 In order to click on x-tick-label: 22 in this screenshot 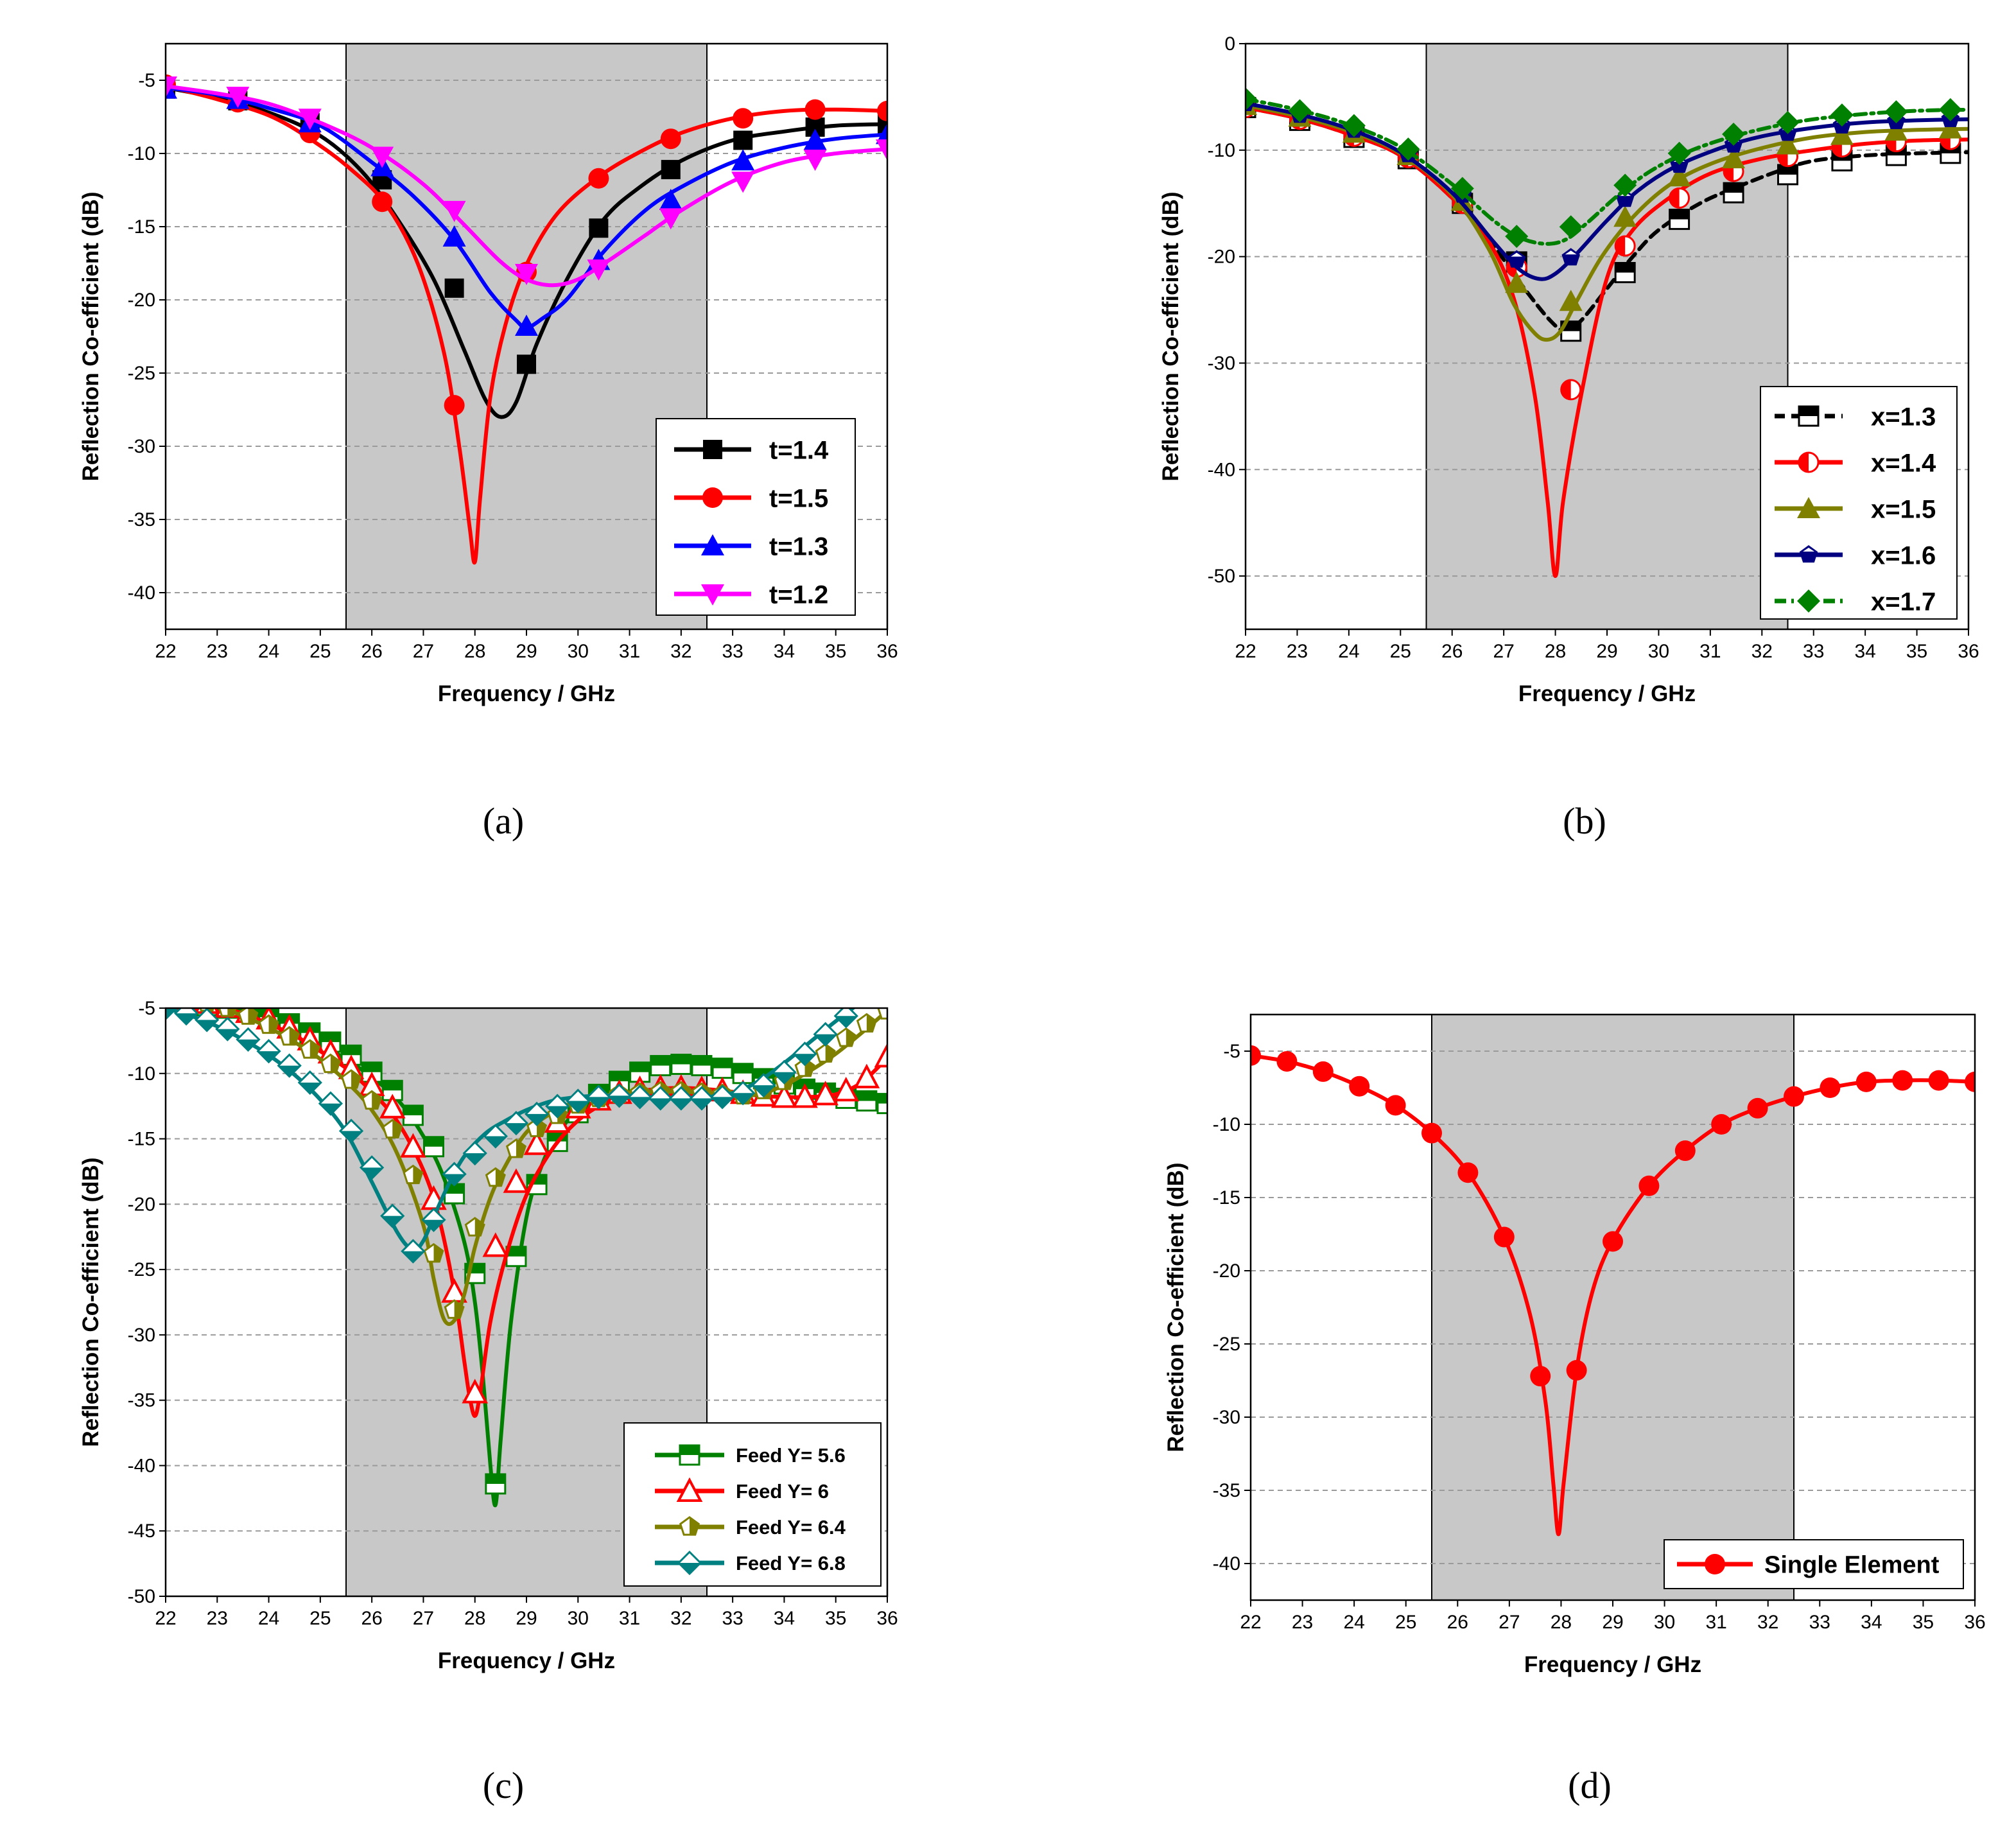, I will do `click(165, 651)`.